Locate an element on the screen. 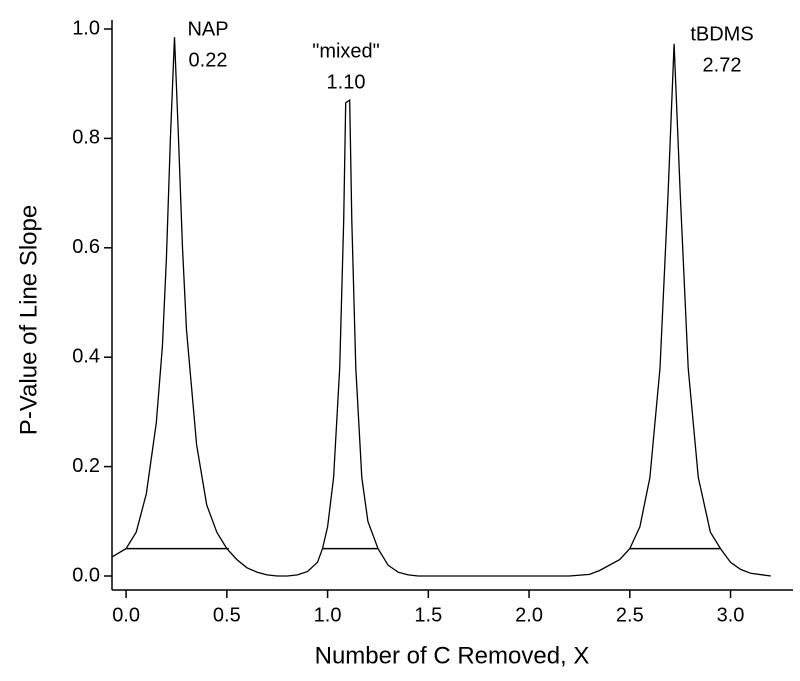 This screenshot has width=800, height=681. y-tick-label: 0.8 is located at coordinates (86, 138).